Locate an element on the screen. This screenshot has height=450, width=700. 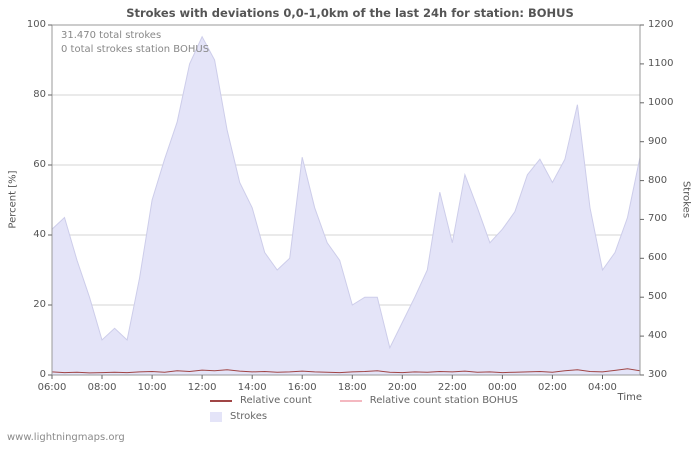
right-axis-tick-label: 600 is located at coordinates (658, 258).